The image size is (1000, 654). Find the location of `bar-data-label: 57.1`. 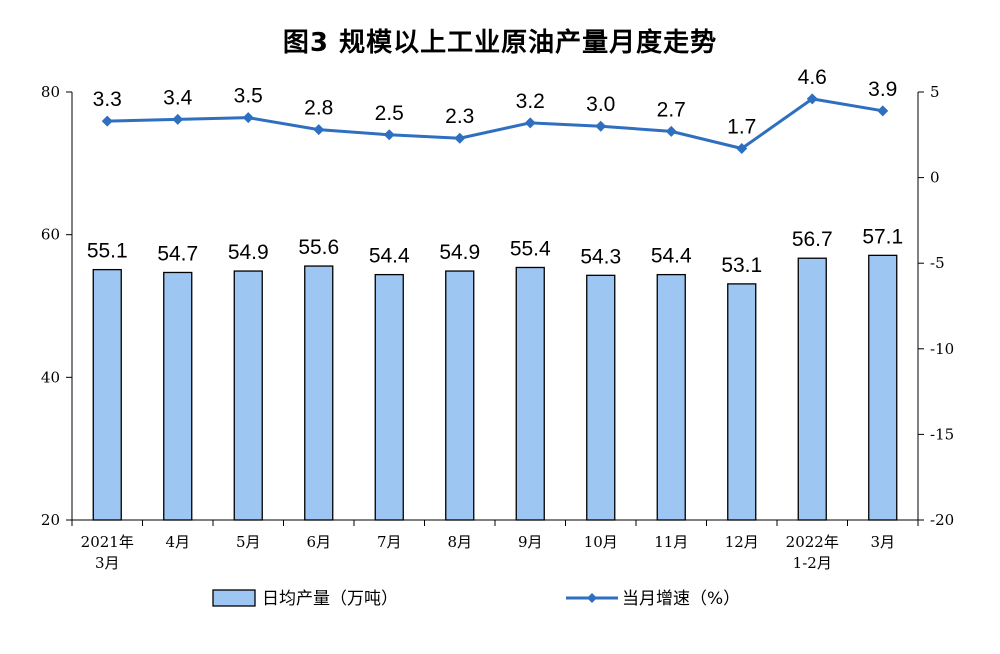

bar-data-label: 57.1 is located at coordinates (882, 236).